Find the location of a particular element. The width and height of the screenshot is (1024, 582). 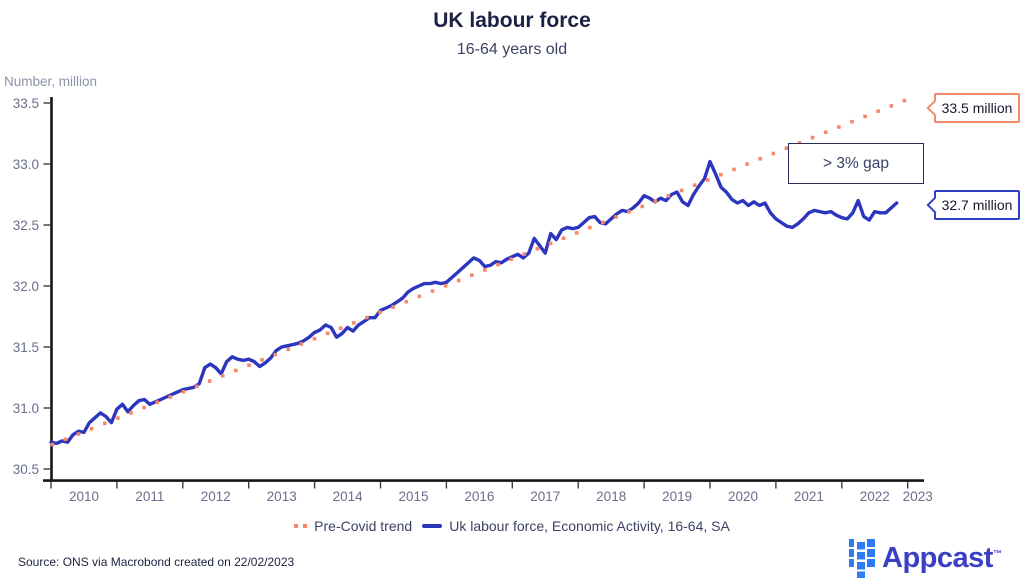

appcast-logo: Appcast™ is located at coordinates (925, 558).